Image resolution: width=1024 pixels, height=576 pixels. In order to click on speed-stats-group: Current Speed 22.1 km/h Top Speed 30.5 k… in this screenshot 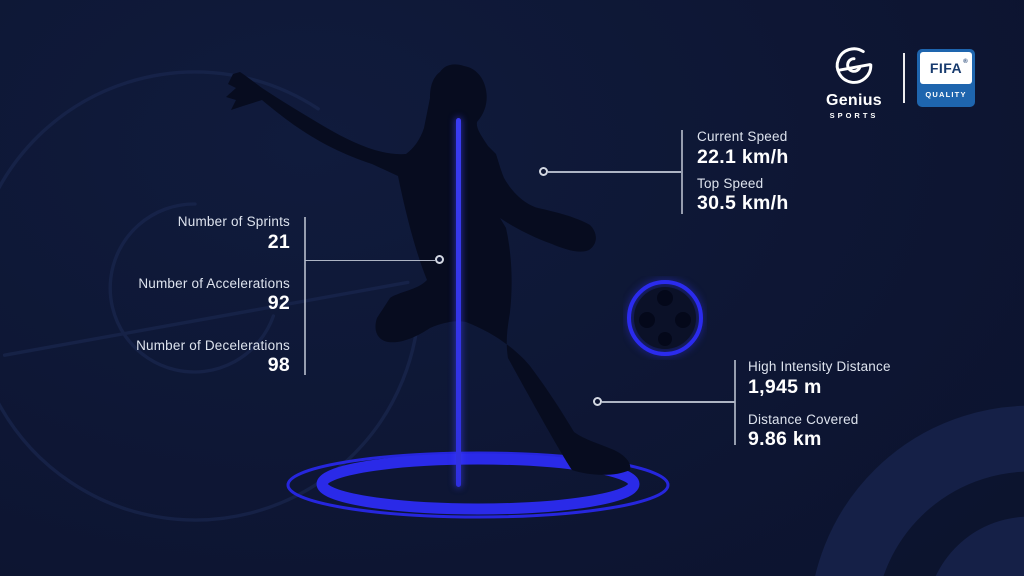, I will do `click(807, 172)`.